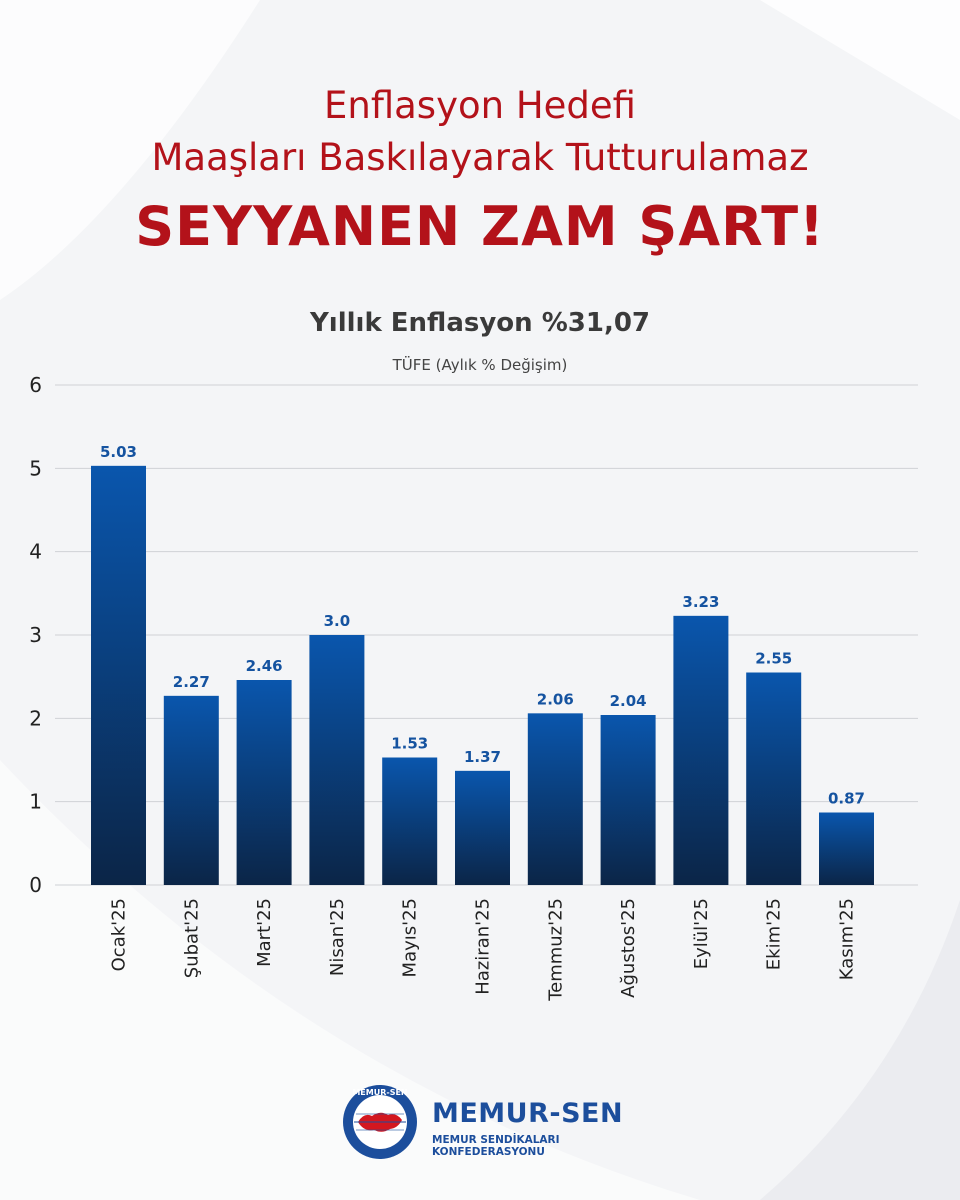 This screenshot has width=960, height=1200. Describe the element at coordinates (555, 950) in the screenshot. I see `x-category-label: Temmuz'25` at that location.